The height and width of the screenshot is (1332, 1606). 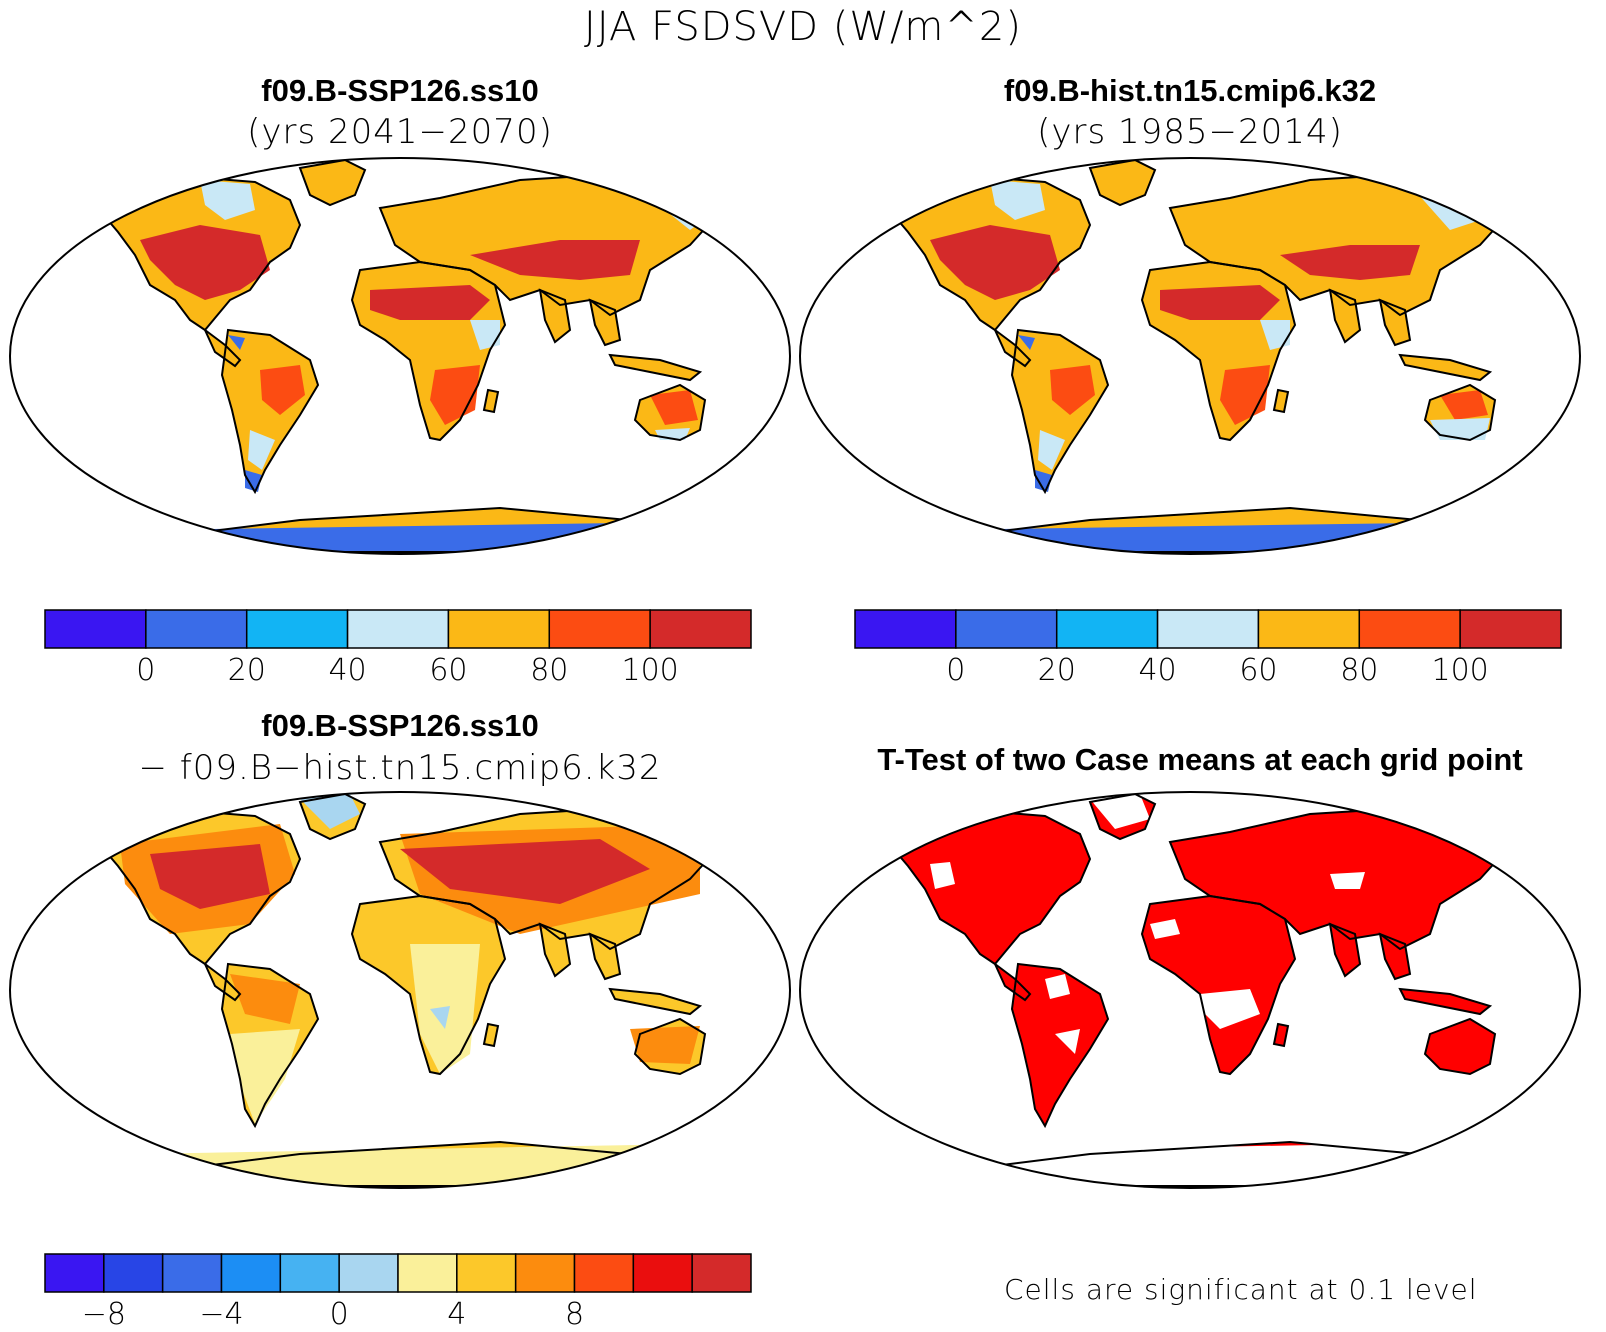 I want to click on panel-case-title: f09.B-SSP126.ss10, so click(x=400, y=90).